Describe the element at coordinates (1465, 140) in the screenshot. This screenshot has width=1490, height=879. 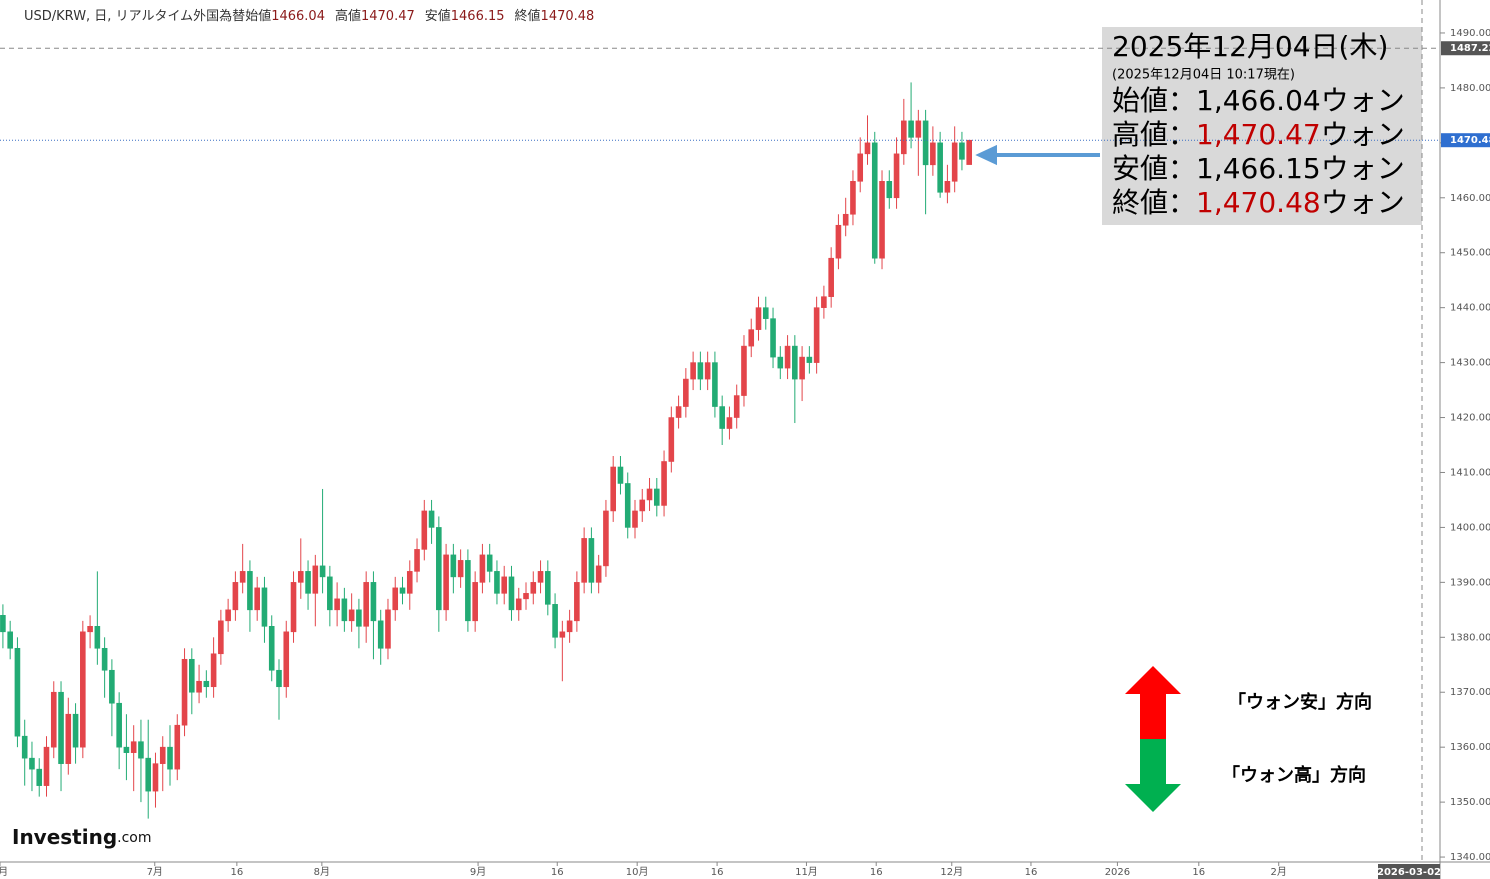
I see `last-price-box` at that location.